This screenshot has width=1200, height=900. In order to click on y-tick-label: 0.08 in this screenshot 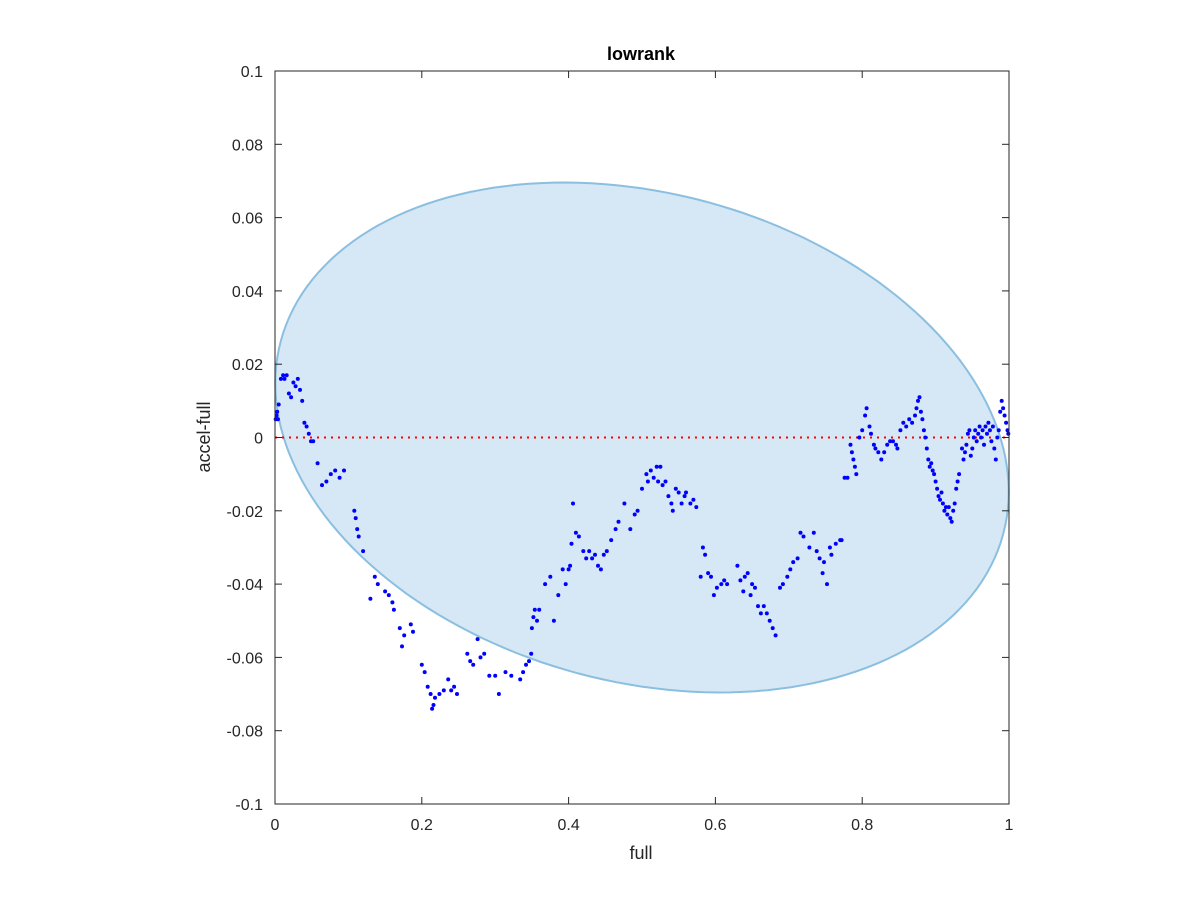, I will do `click(247, 145)`.